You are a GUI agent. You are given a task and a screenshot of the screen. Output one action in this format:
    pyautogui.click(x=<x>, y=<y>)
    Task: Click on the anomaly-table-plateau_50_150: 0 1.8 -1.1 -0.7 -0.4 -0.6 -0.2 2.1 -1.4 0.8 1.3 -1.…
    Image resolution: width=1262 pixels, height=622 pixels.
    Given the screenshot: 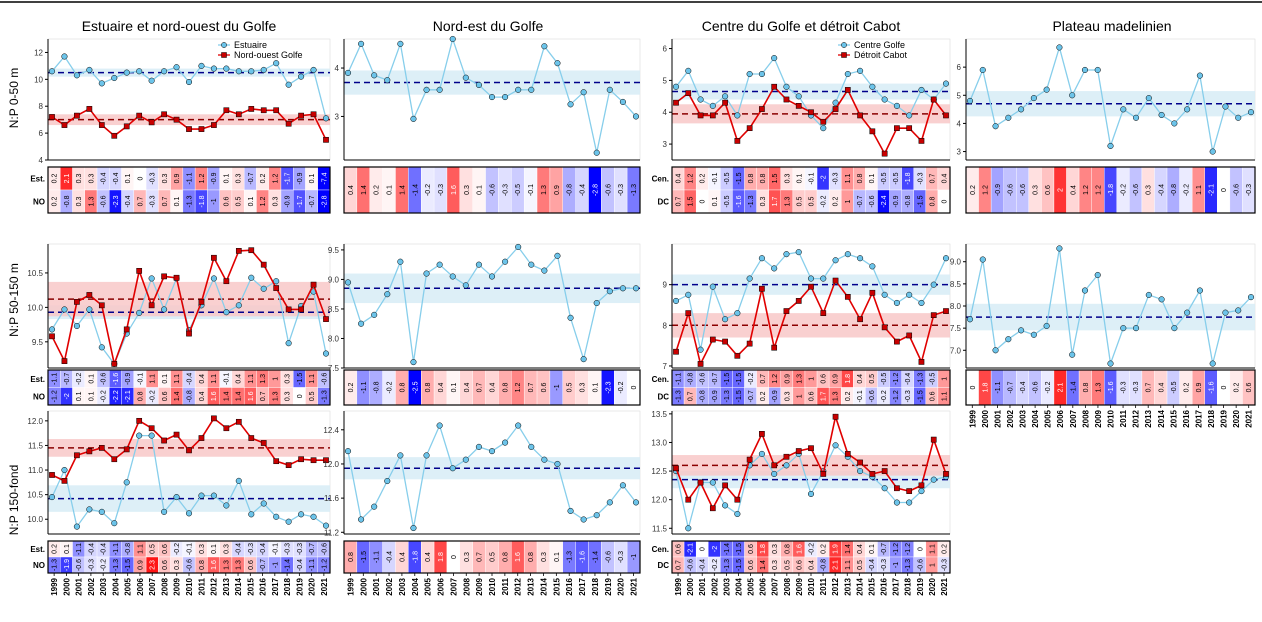 What is the action you would take?
    pyautogui.click(x=1110, y=387)
    